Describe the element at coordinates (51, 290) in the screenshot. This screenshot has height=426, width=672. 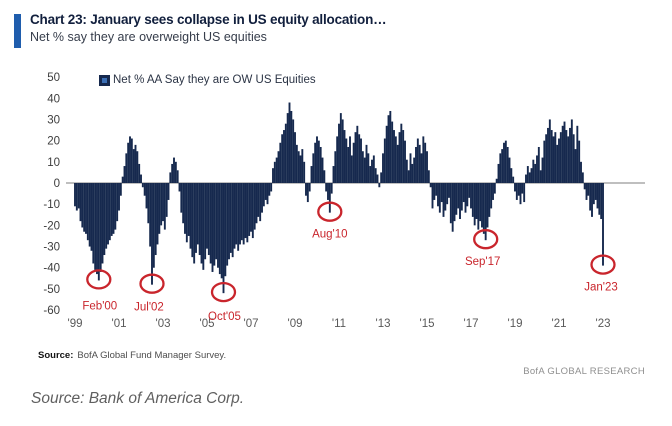
I see `y-tick-label: -50` at that location.